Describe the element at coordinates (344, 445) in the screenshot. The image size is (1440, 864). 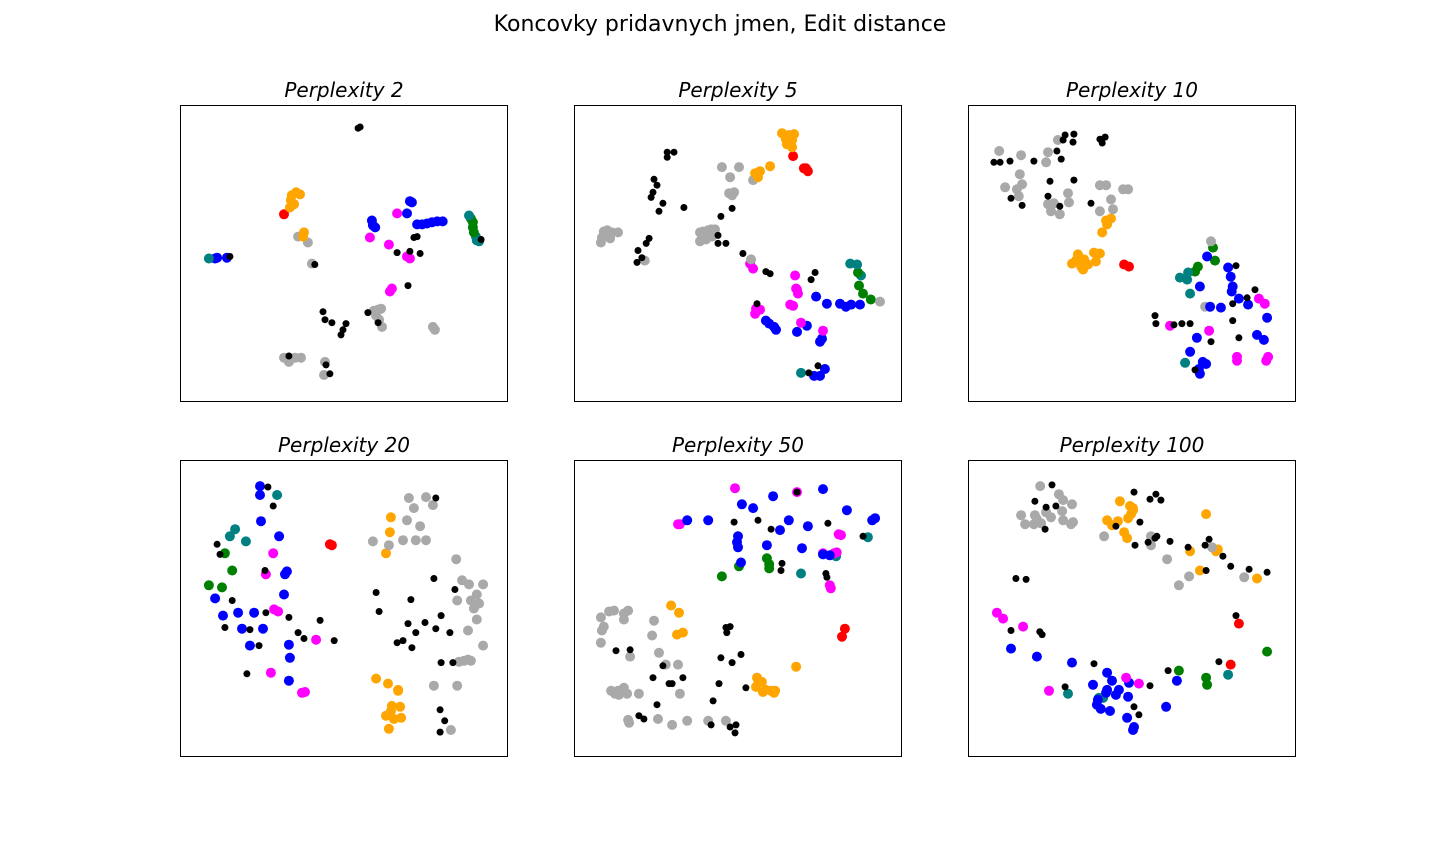
I see `subplot-title: Perplexity 20` at that location.